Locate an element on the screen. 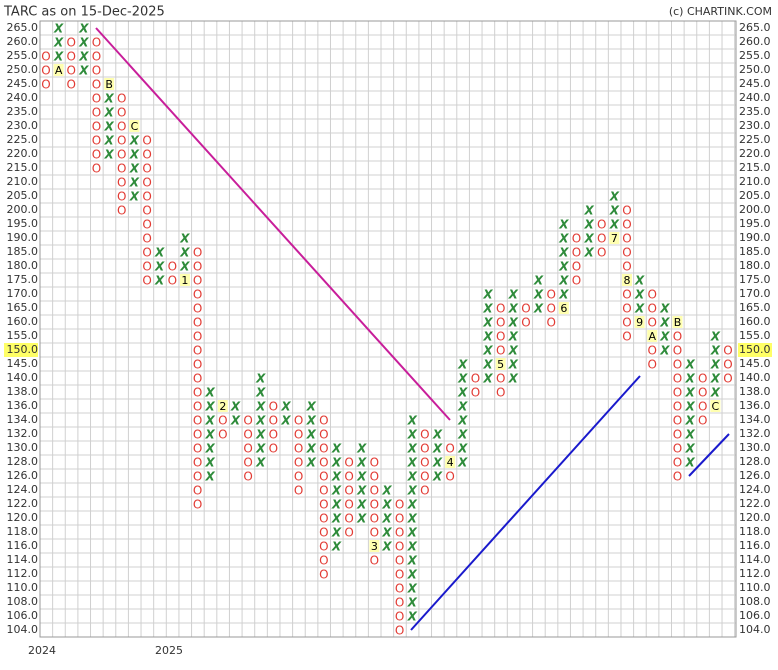  month-marker: C is located at coordinates (716, 406).